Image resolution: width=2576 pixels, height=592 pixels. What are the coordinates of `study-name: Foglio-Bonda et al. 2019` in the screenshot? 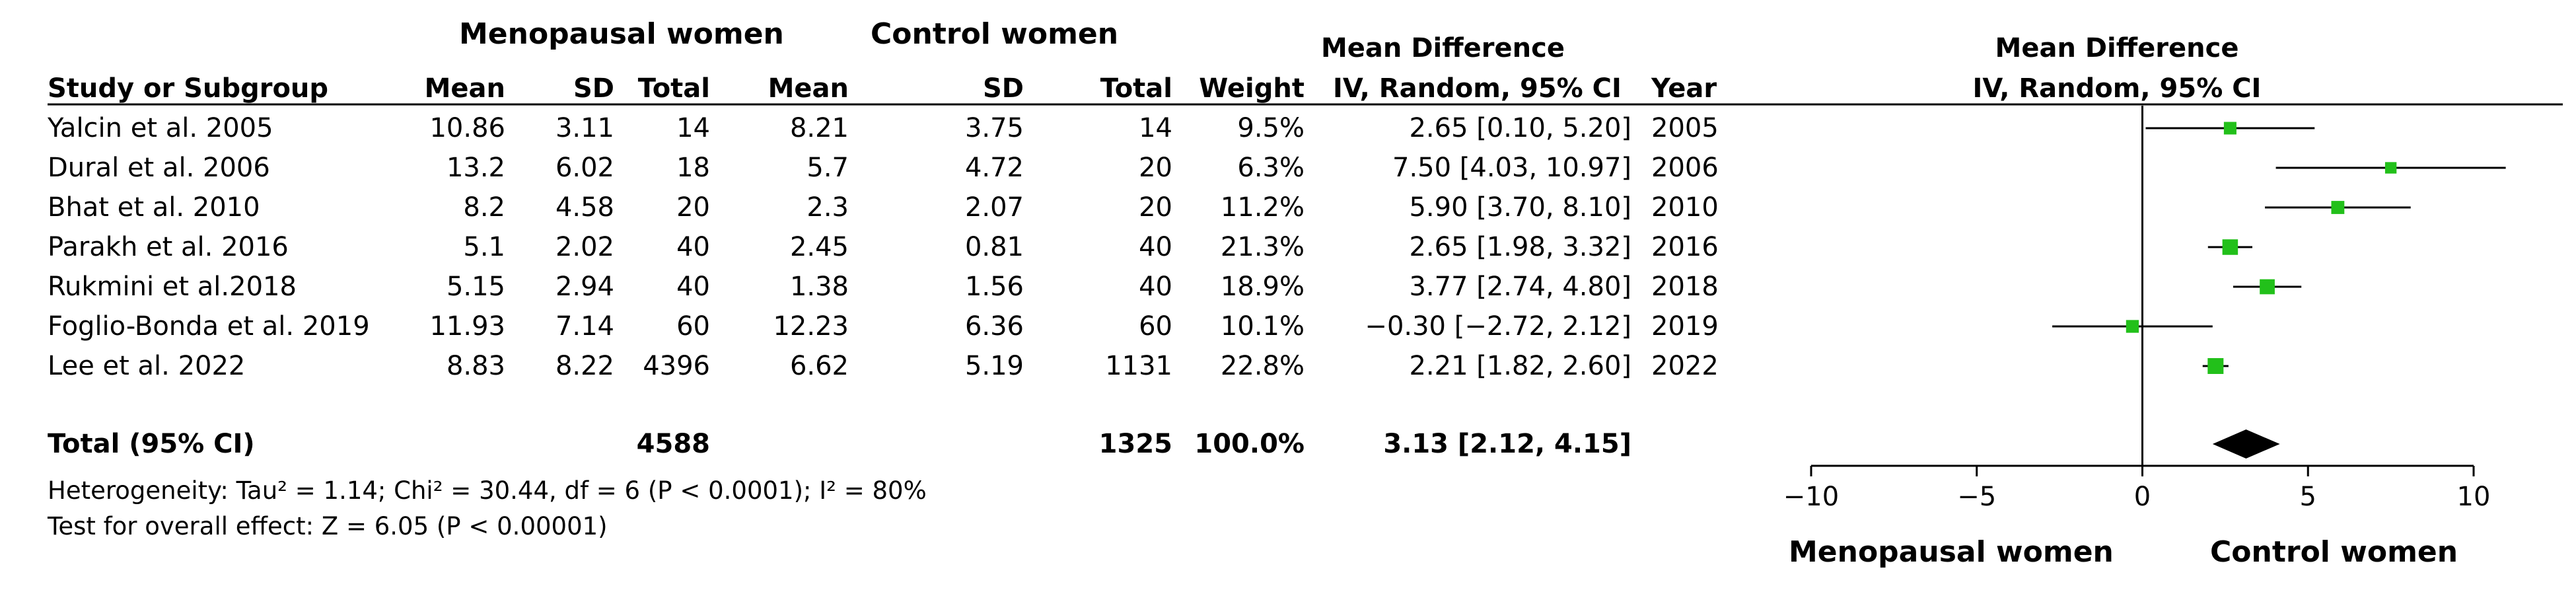 It's located at (209, 326).